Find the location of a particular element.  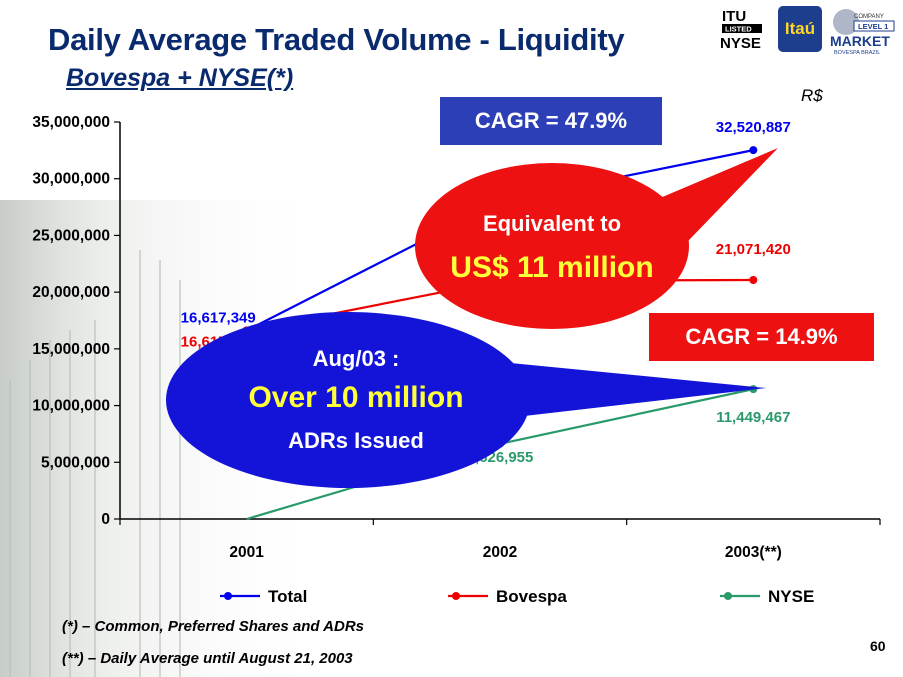

logo-market-text: MARKET is located at coordinates (860, 41).